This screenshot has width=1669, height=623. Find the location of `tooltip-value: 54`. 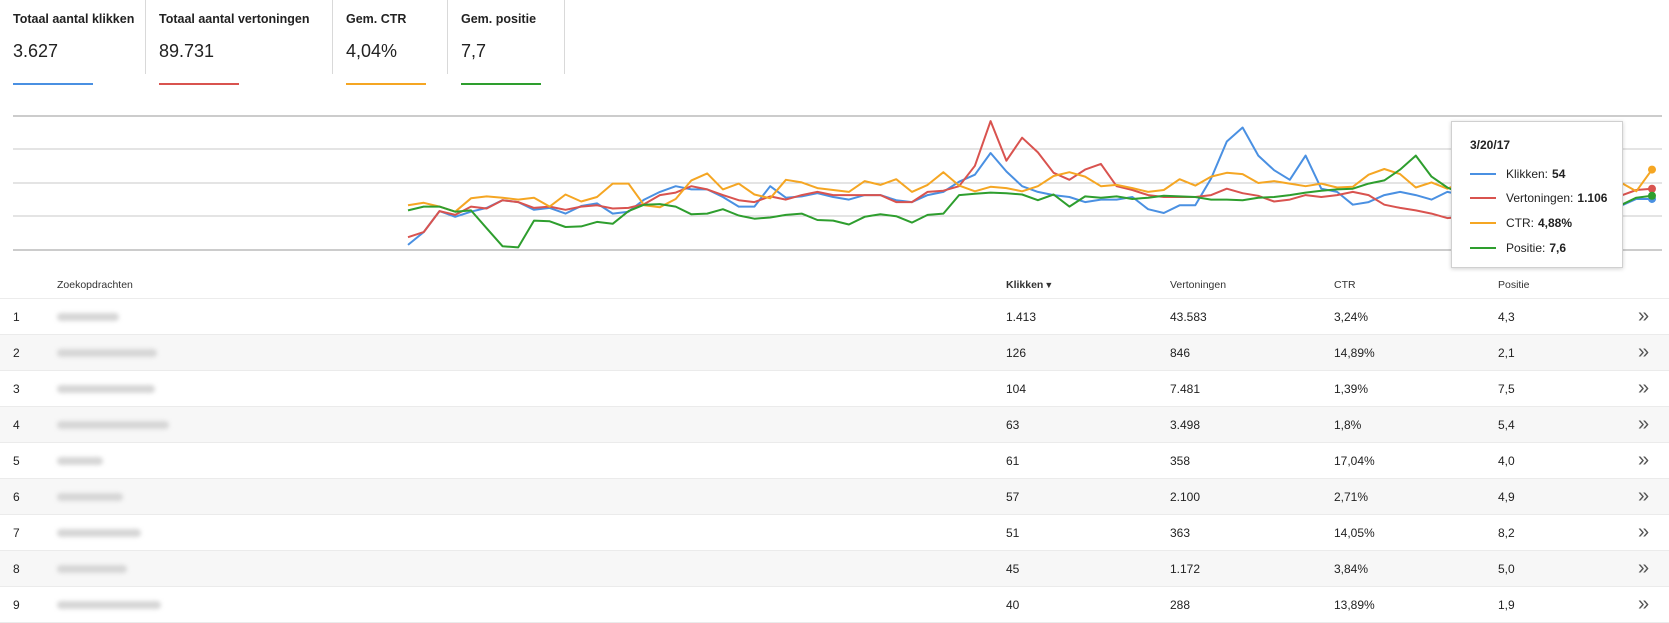

tooltip-value: 54 is located at coordinates (1559, 174).